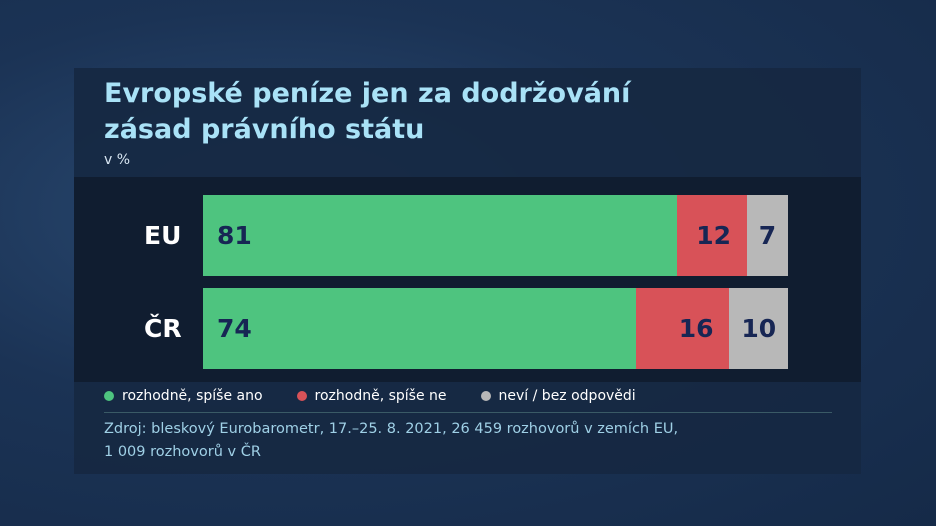  I want to click on legend-dot-yes, so click(109, 396).